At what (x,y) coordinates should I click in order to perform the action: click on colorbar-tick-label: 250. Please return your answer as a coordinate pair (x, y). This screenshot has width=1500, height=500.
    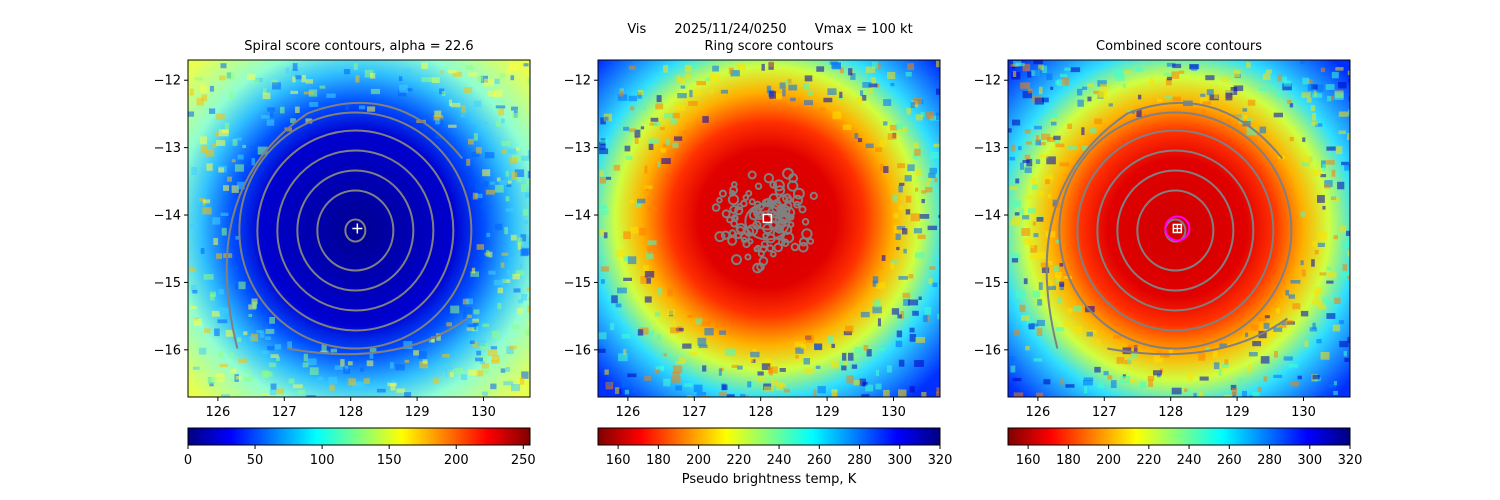
    Looking at the image, I should click on (523, 460).